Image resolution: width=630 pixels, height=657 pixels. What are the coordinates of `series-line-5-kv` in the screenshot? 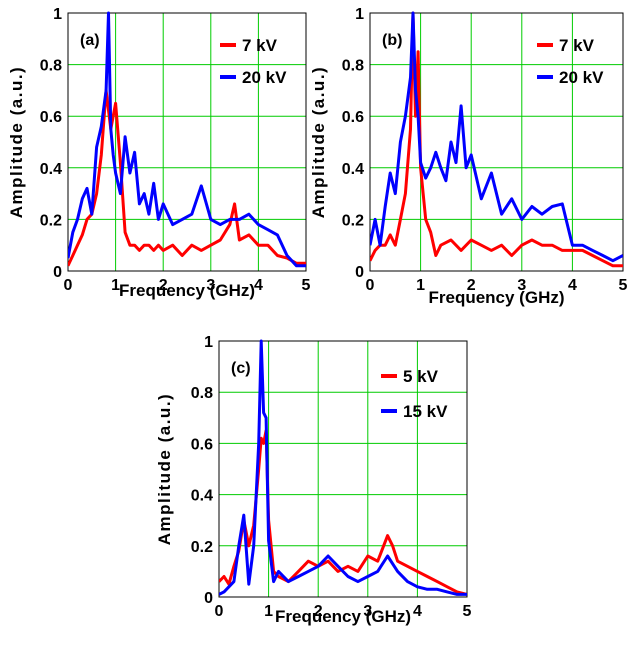 It's located at (343, 512).